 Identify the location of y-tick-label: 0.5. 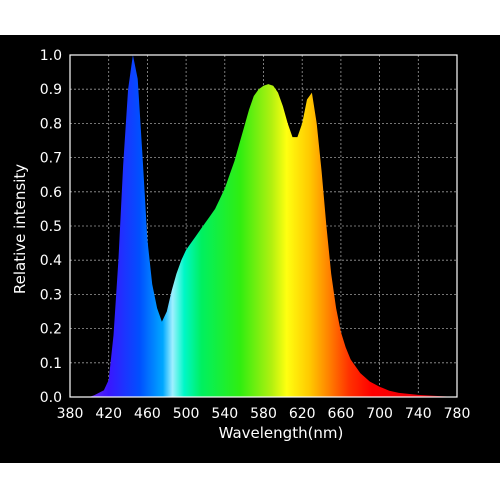
(51, 227).